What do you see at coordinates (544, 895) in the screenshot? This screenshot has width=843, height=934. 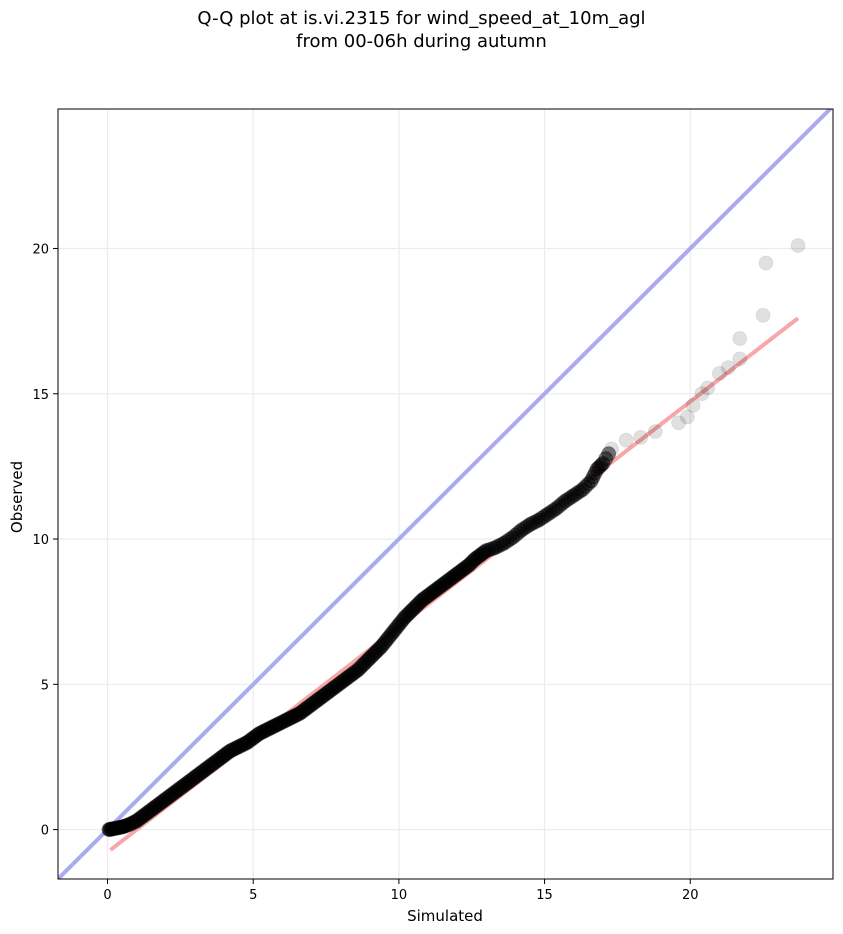 I see `x-tick-label: 15` at bounding box center [544, 895].